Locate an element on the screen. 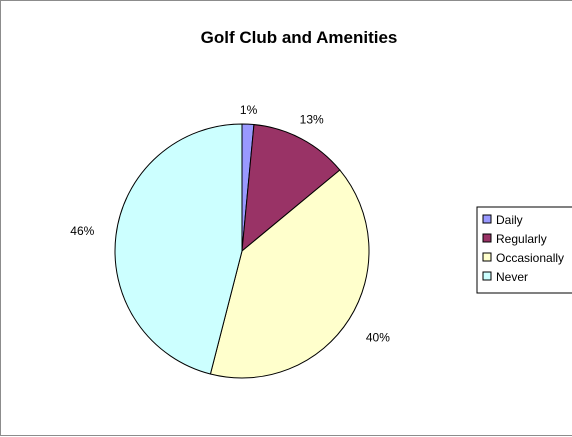 This screenshot has width=572, height=437. pie-slice-never is located at coordinates (178, 249).